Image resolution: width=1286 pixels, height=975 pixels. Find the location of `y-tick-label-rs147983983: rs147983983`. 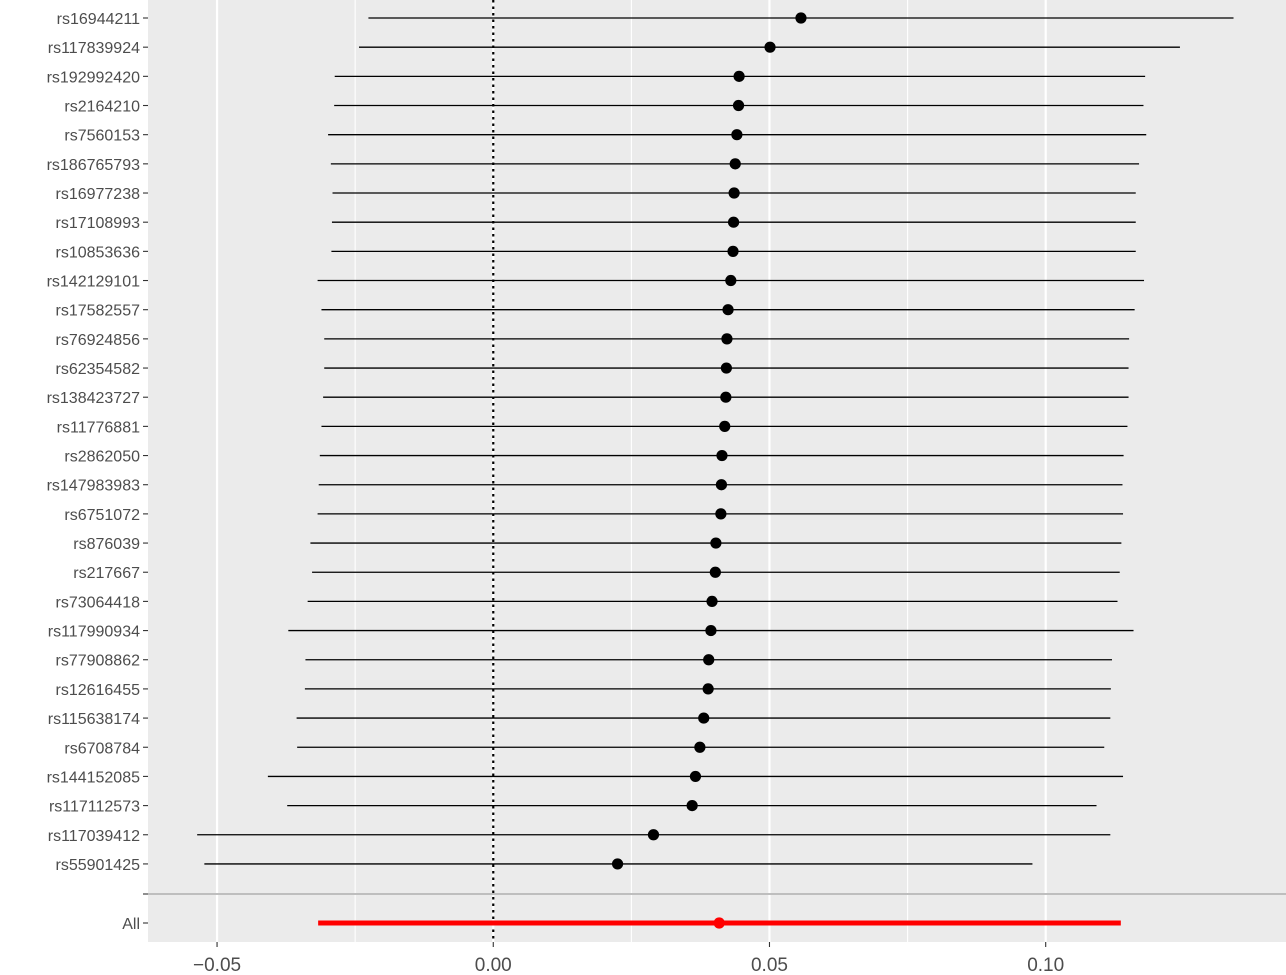

y-tick-label-rs147983983: rs147983983 is located at coordinates (94, 486).